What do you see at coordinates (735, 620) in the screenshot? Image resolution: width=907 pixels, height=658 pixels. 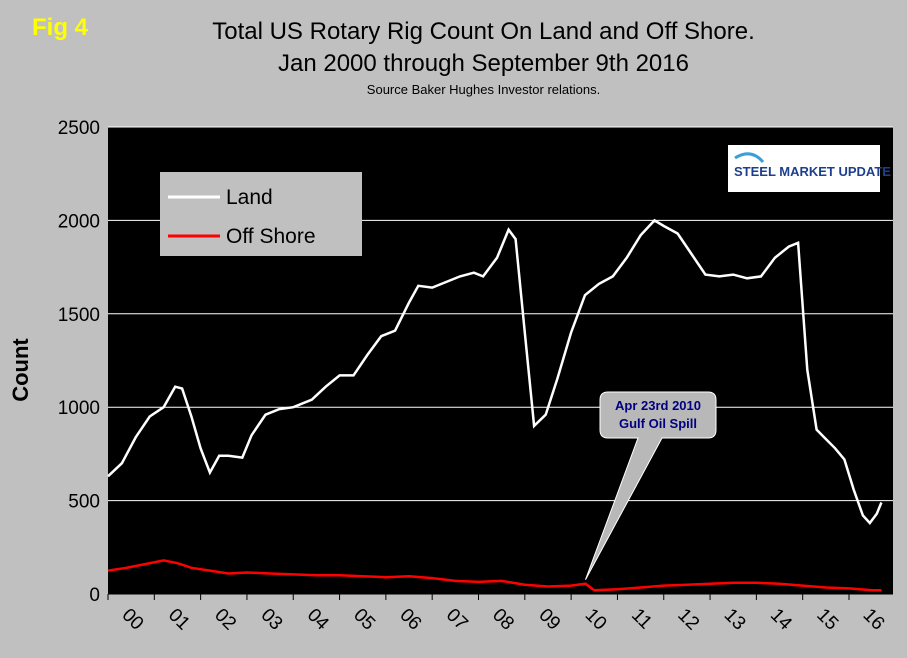 I see `x-tick-label: 13` at bounding box center [735, 620].